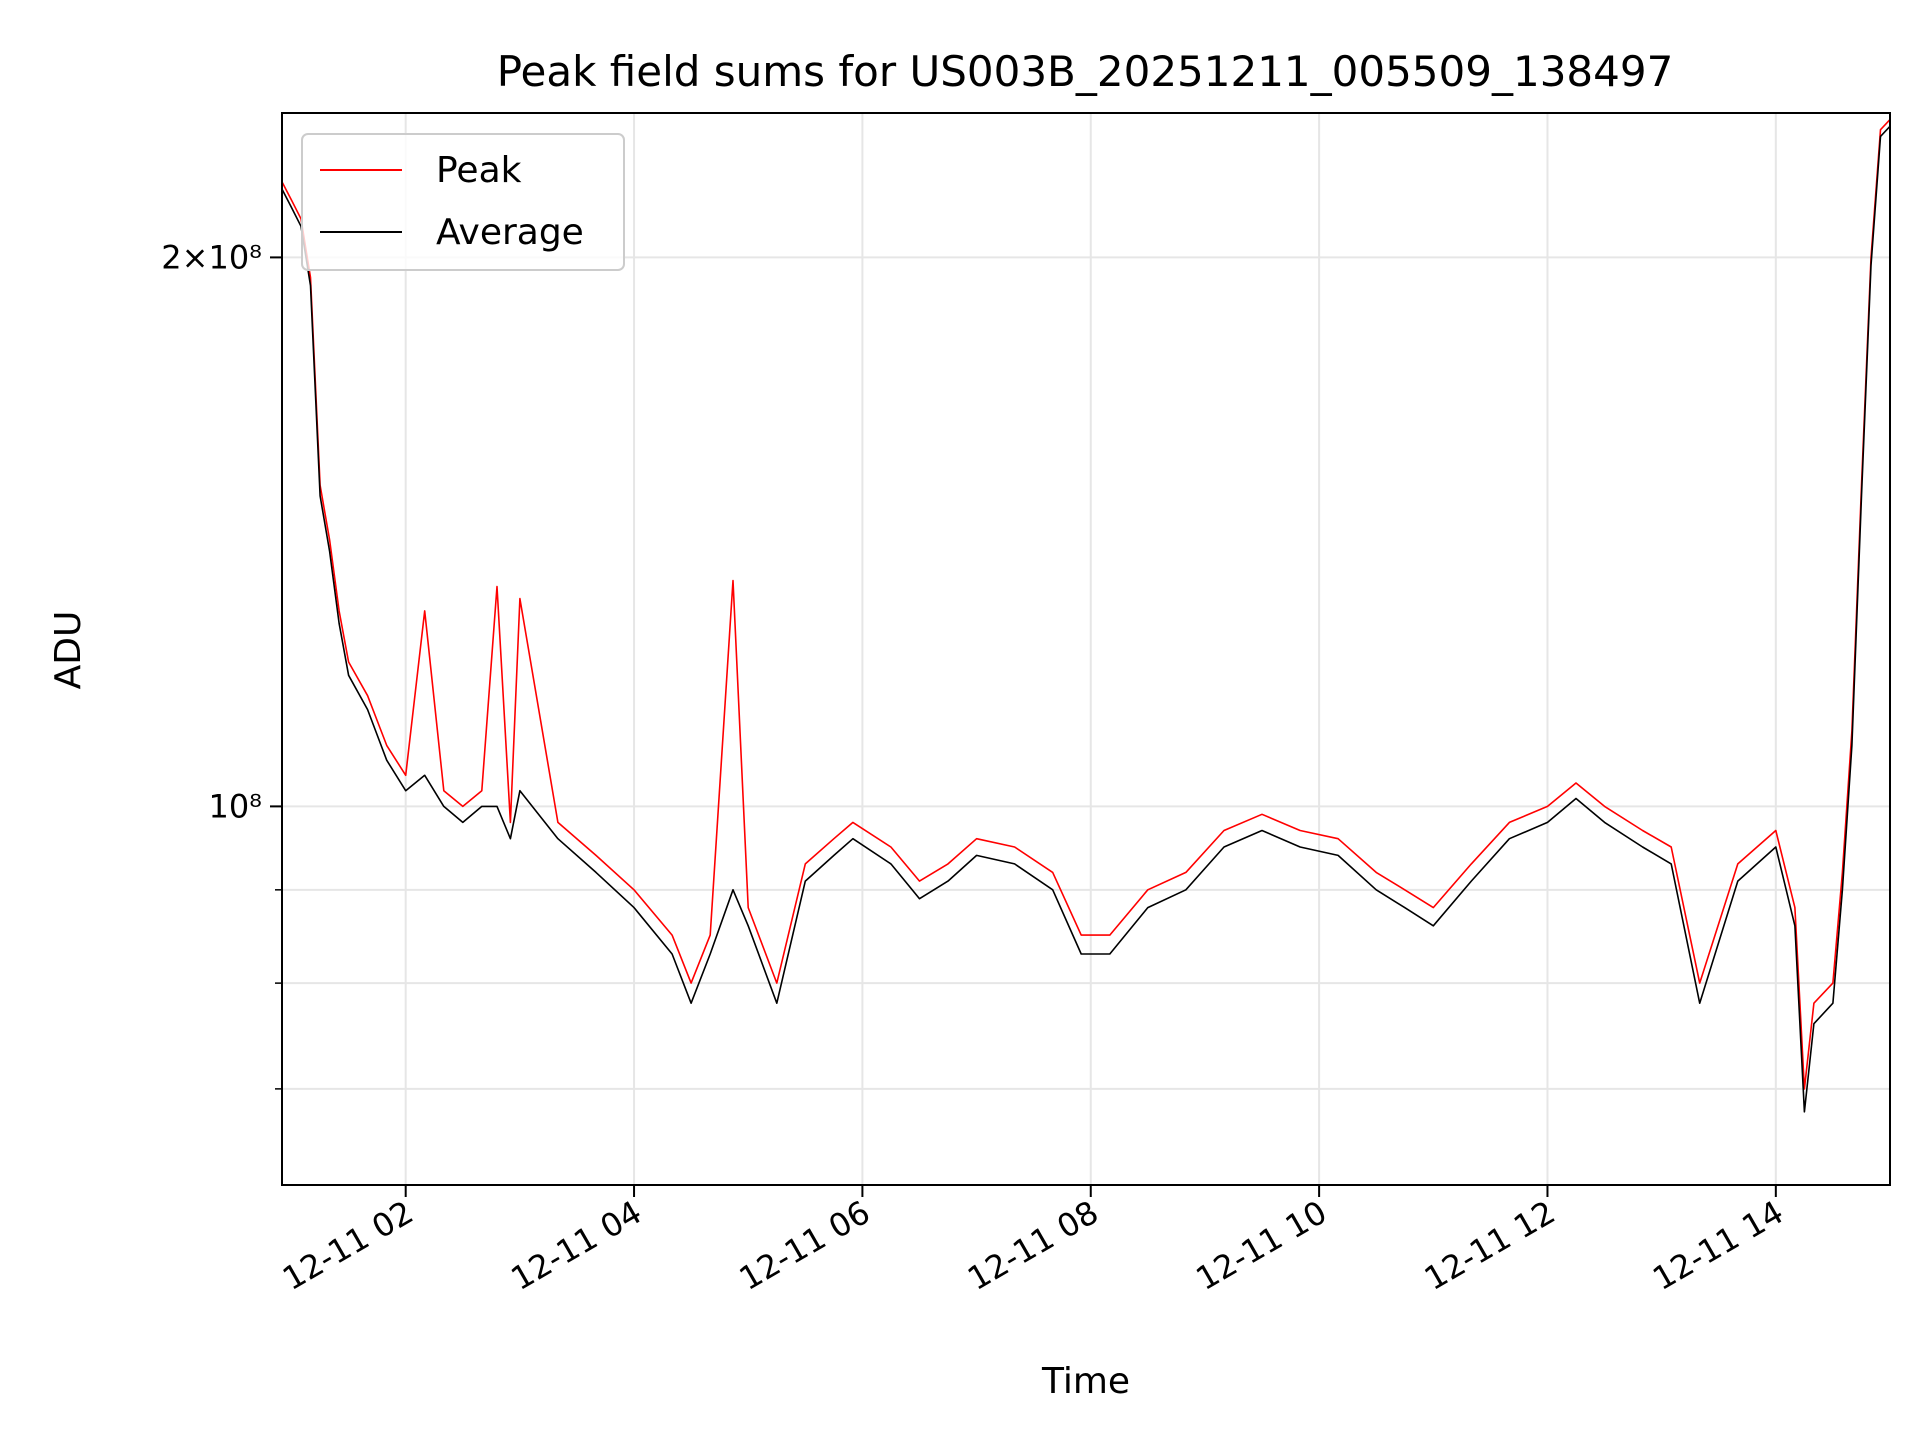  Describe the element at coordinates (221, 664) in the screenshot. I see `y-axis: 10⁸ 2×10⁸` at that location.